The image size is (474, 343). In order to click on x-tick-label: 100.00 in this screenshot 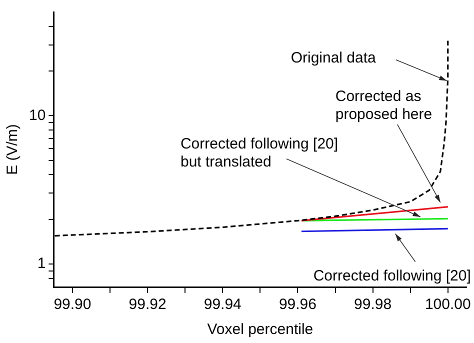, I will do `click(447, 305)`.